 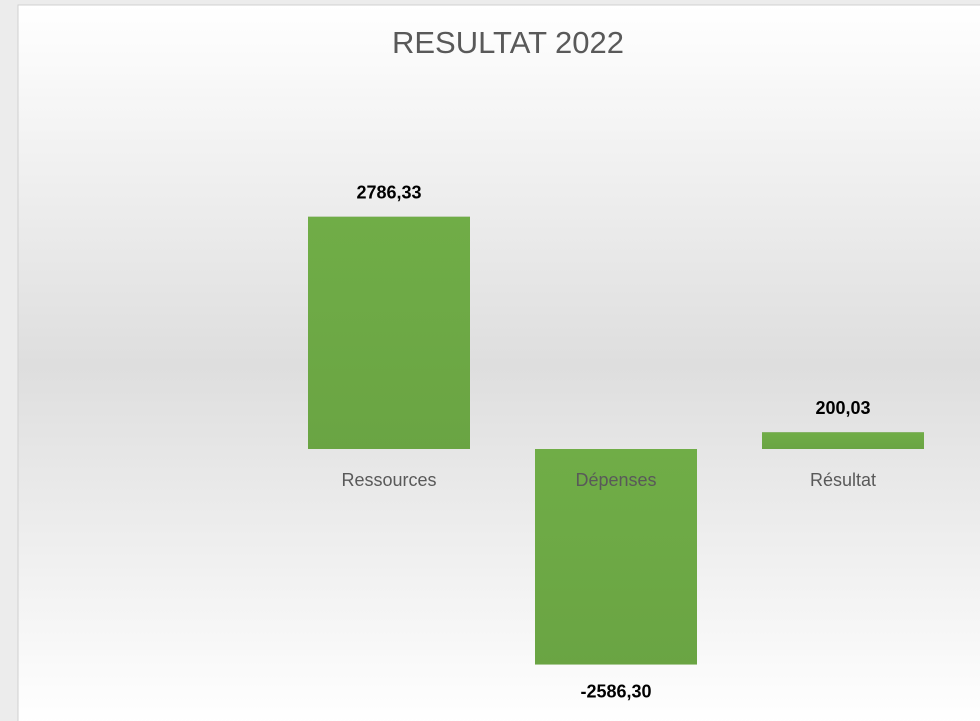 I want to click on data-label: 200,03, so click(x=842, y=408).